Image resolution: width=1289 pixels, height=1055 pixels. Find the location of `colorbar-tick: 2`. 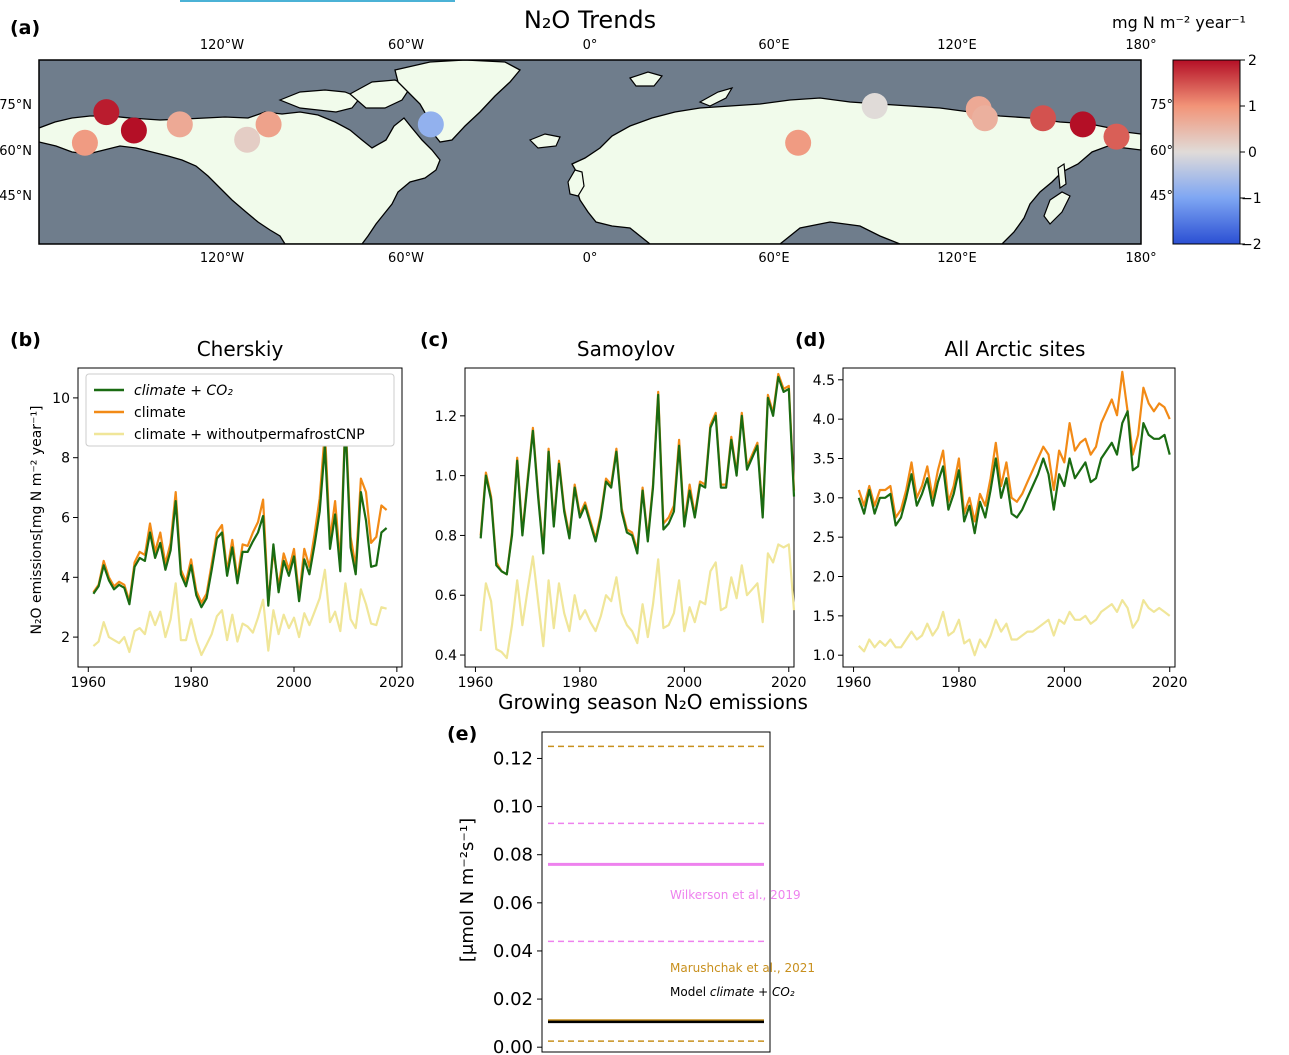

colorbar-tick: 2 is located at coordinates (1252, 61).